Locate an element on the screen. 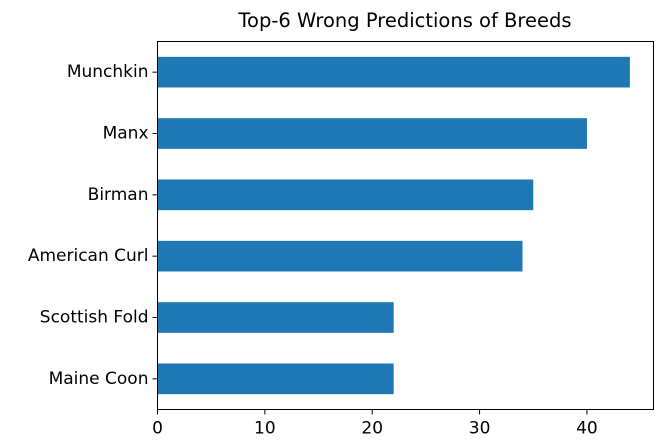 The width and height of the screenshot is (663, 448). y-tick-label: Manx is located at coordinates (126, 134).